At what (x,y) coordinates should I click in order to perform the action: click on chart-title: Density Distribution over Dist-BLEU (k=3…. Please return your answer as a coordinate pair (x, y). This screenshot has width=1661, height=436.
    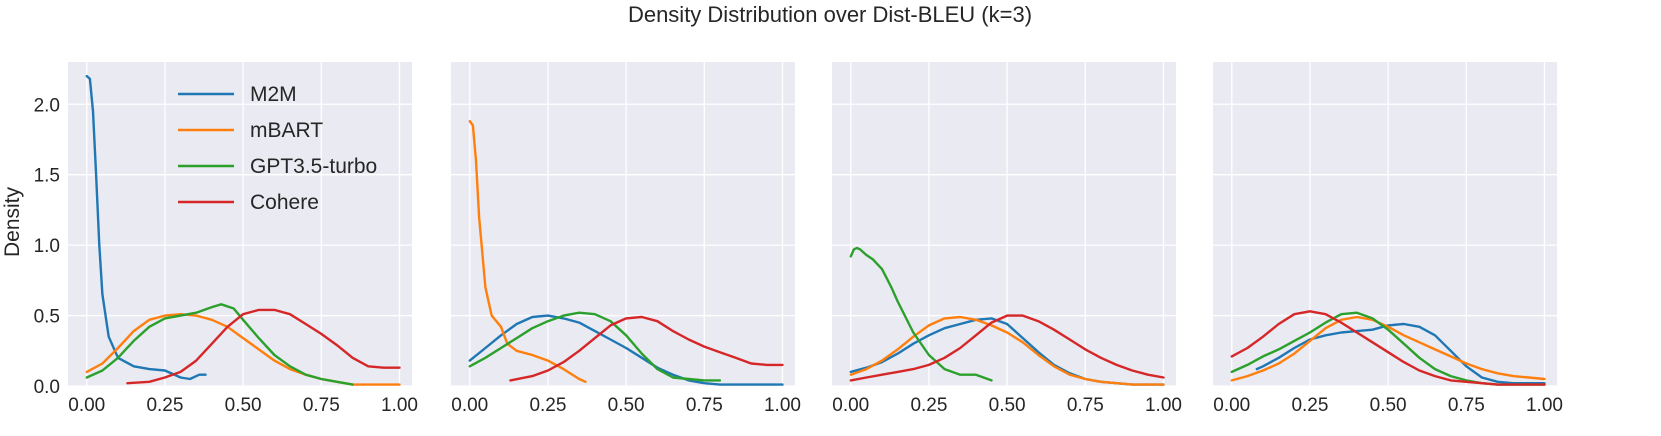
    Looking at the image, I should click on (830, 14).